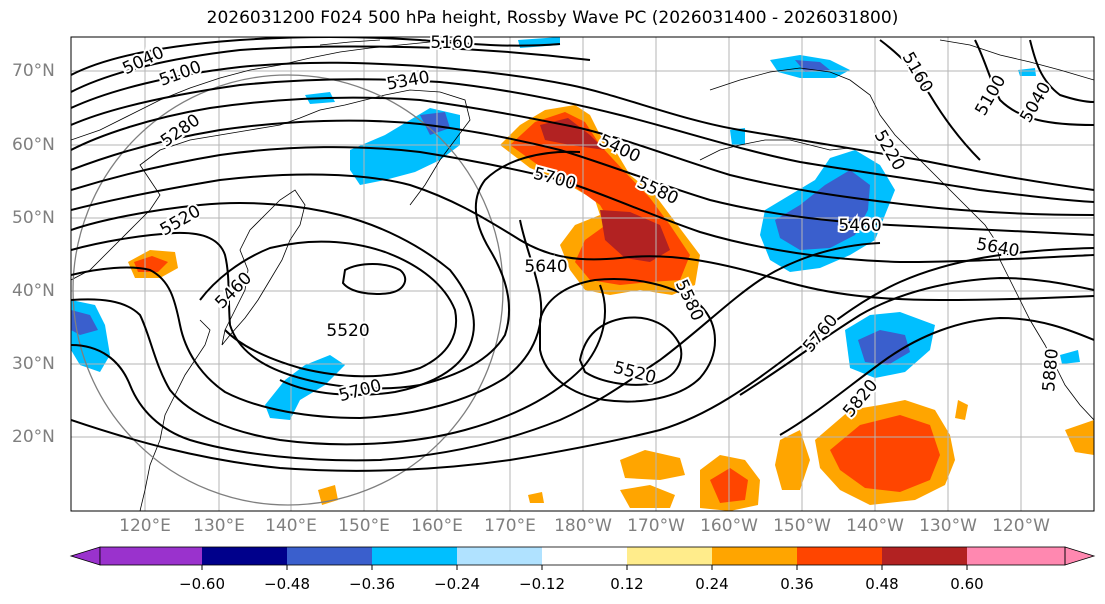  I want to click on contour-label: 5460, so click(859, 226).